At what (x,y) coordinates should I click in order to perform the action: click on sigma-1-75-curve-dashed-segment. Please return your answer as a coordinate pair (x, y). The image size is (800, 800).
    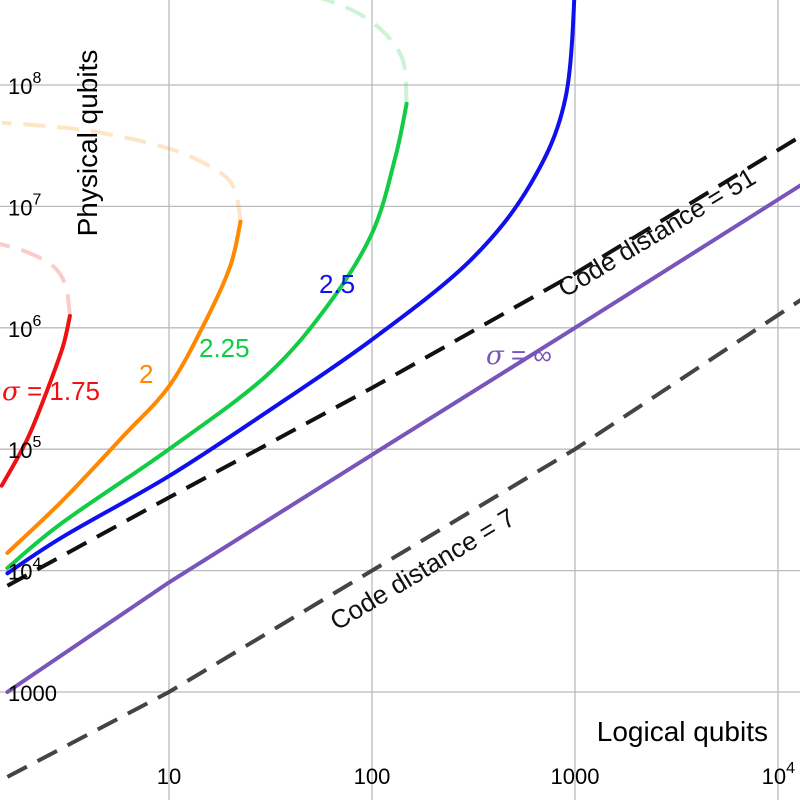
    Looking at the image, I should click on (36, 279).